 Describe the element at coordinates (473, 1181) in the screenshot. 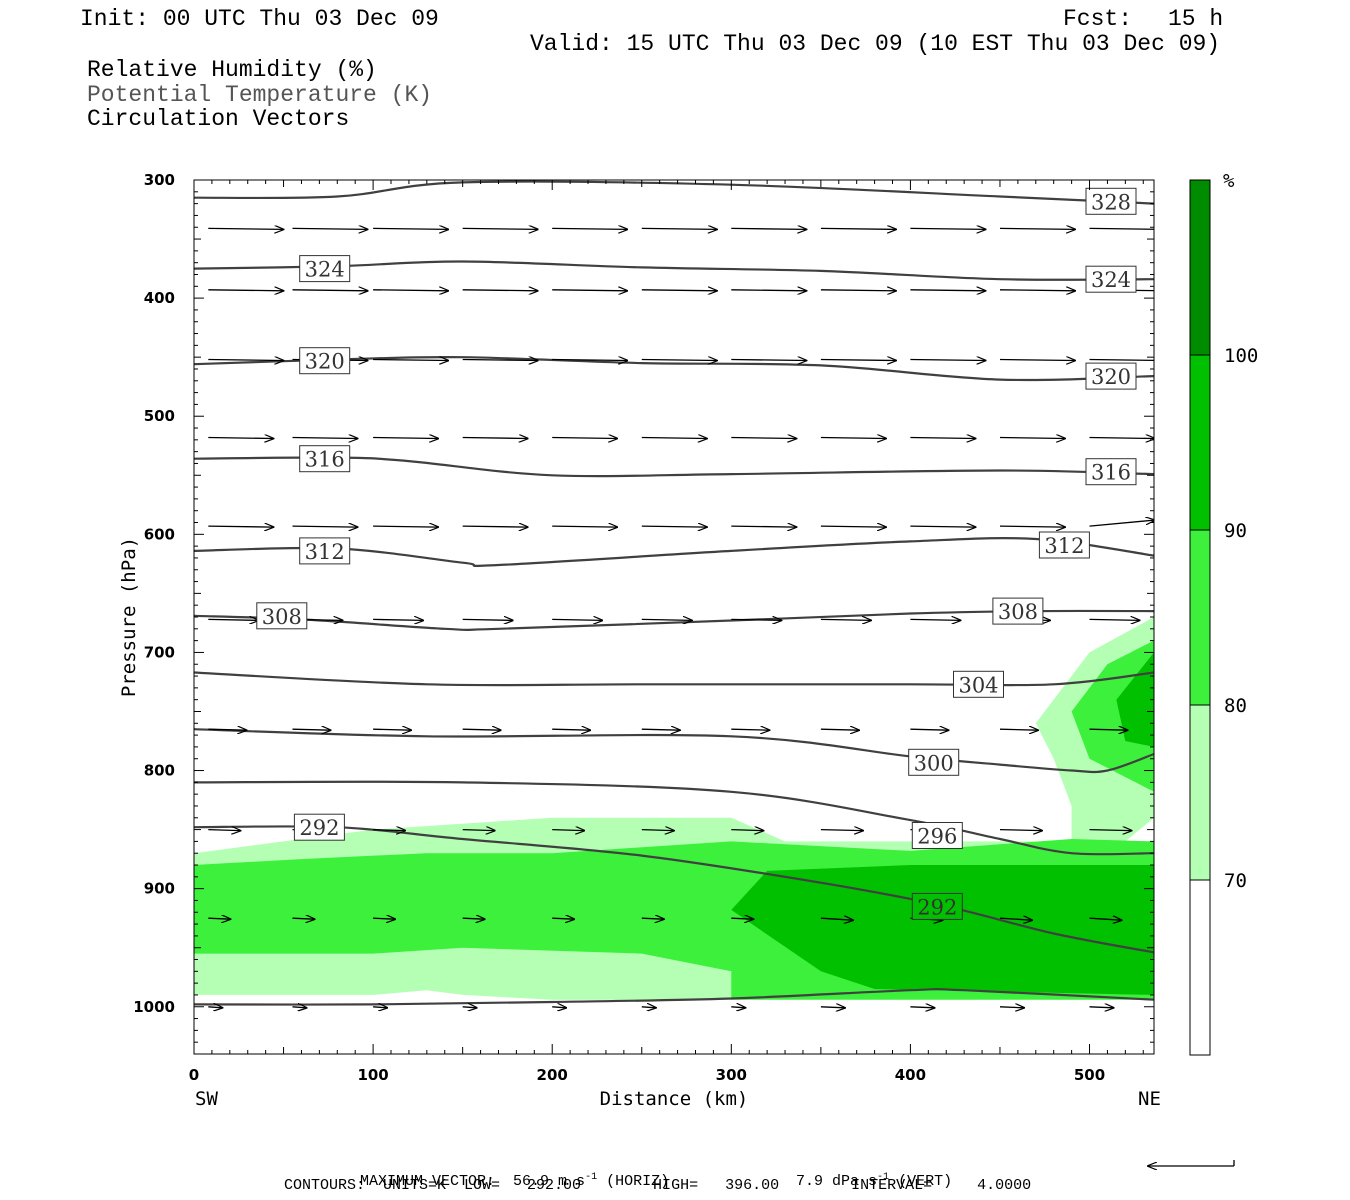

I see `max-vector-horiz-value: MAXIMUM VECTOR: 56.9 m s` at that location.